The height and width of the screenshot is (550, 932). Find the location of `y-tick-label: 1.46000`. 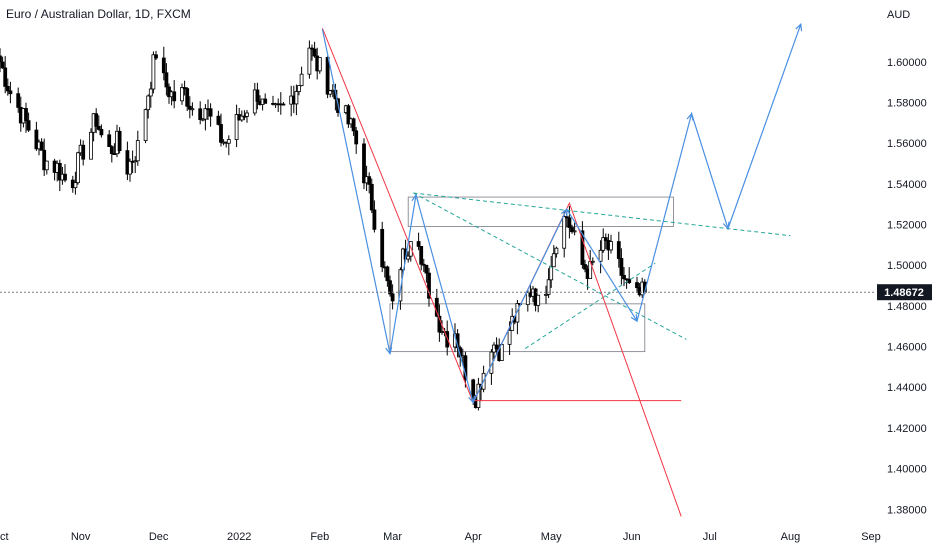

y-tick-label: 1.46000 is located at coordinates (907, 348).